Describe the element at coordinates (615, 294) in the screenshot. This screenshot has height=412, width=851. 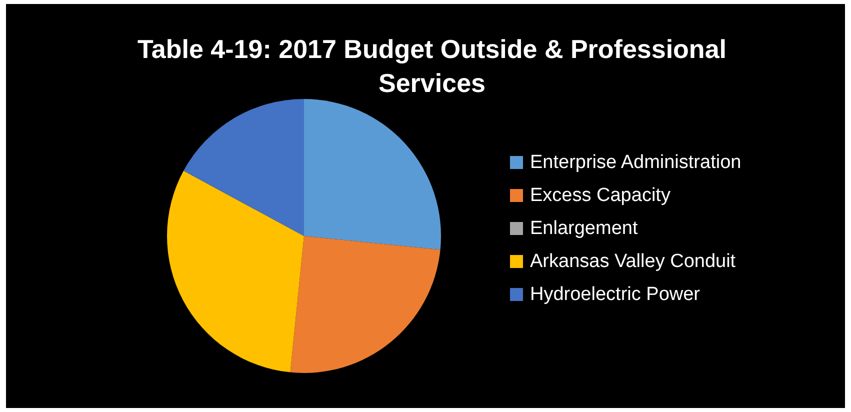
I see `legend-label: Hydroelectric Power` at that location.